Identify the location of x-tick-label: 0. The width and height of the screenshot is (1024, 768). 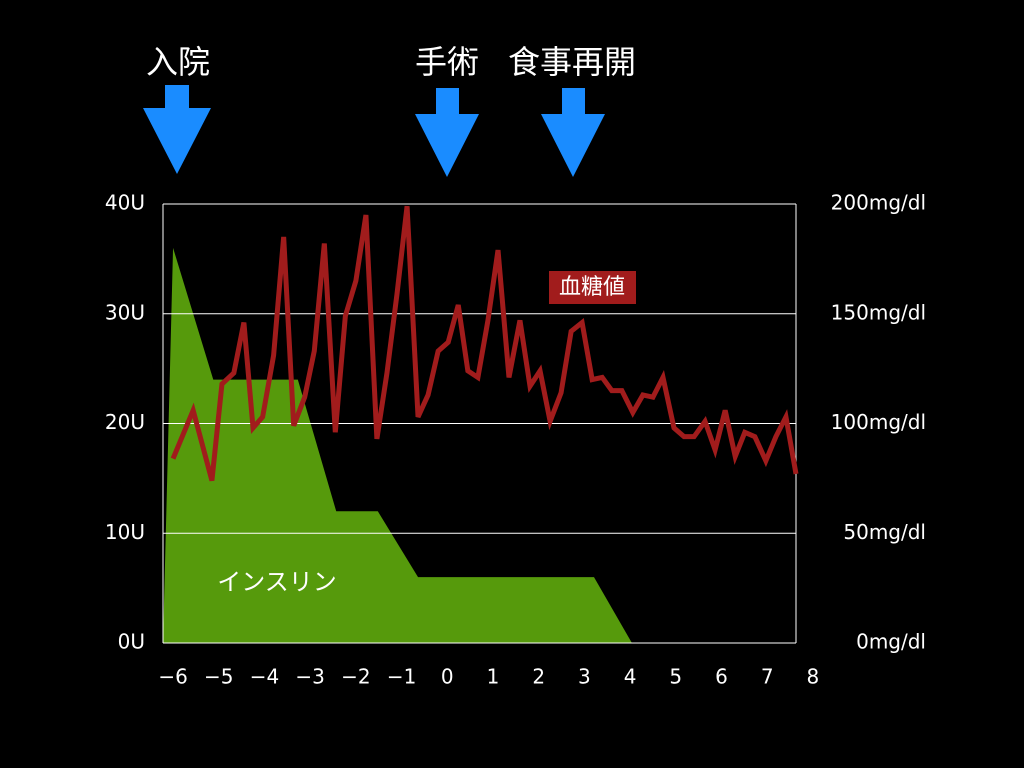
(447, 677).